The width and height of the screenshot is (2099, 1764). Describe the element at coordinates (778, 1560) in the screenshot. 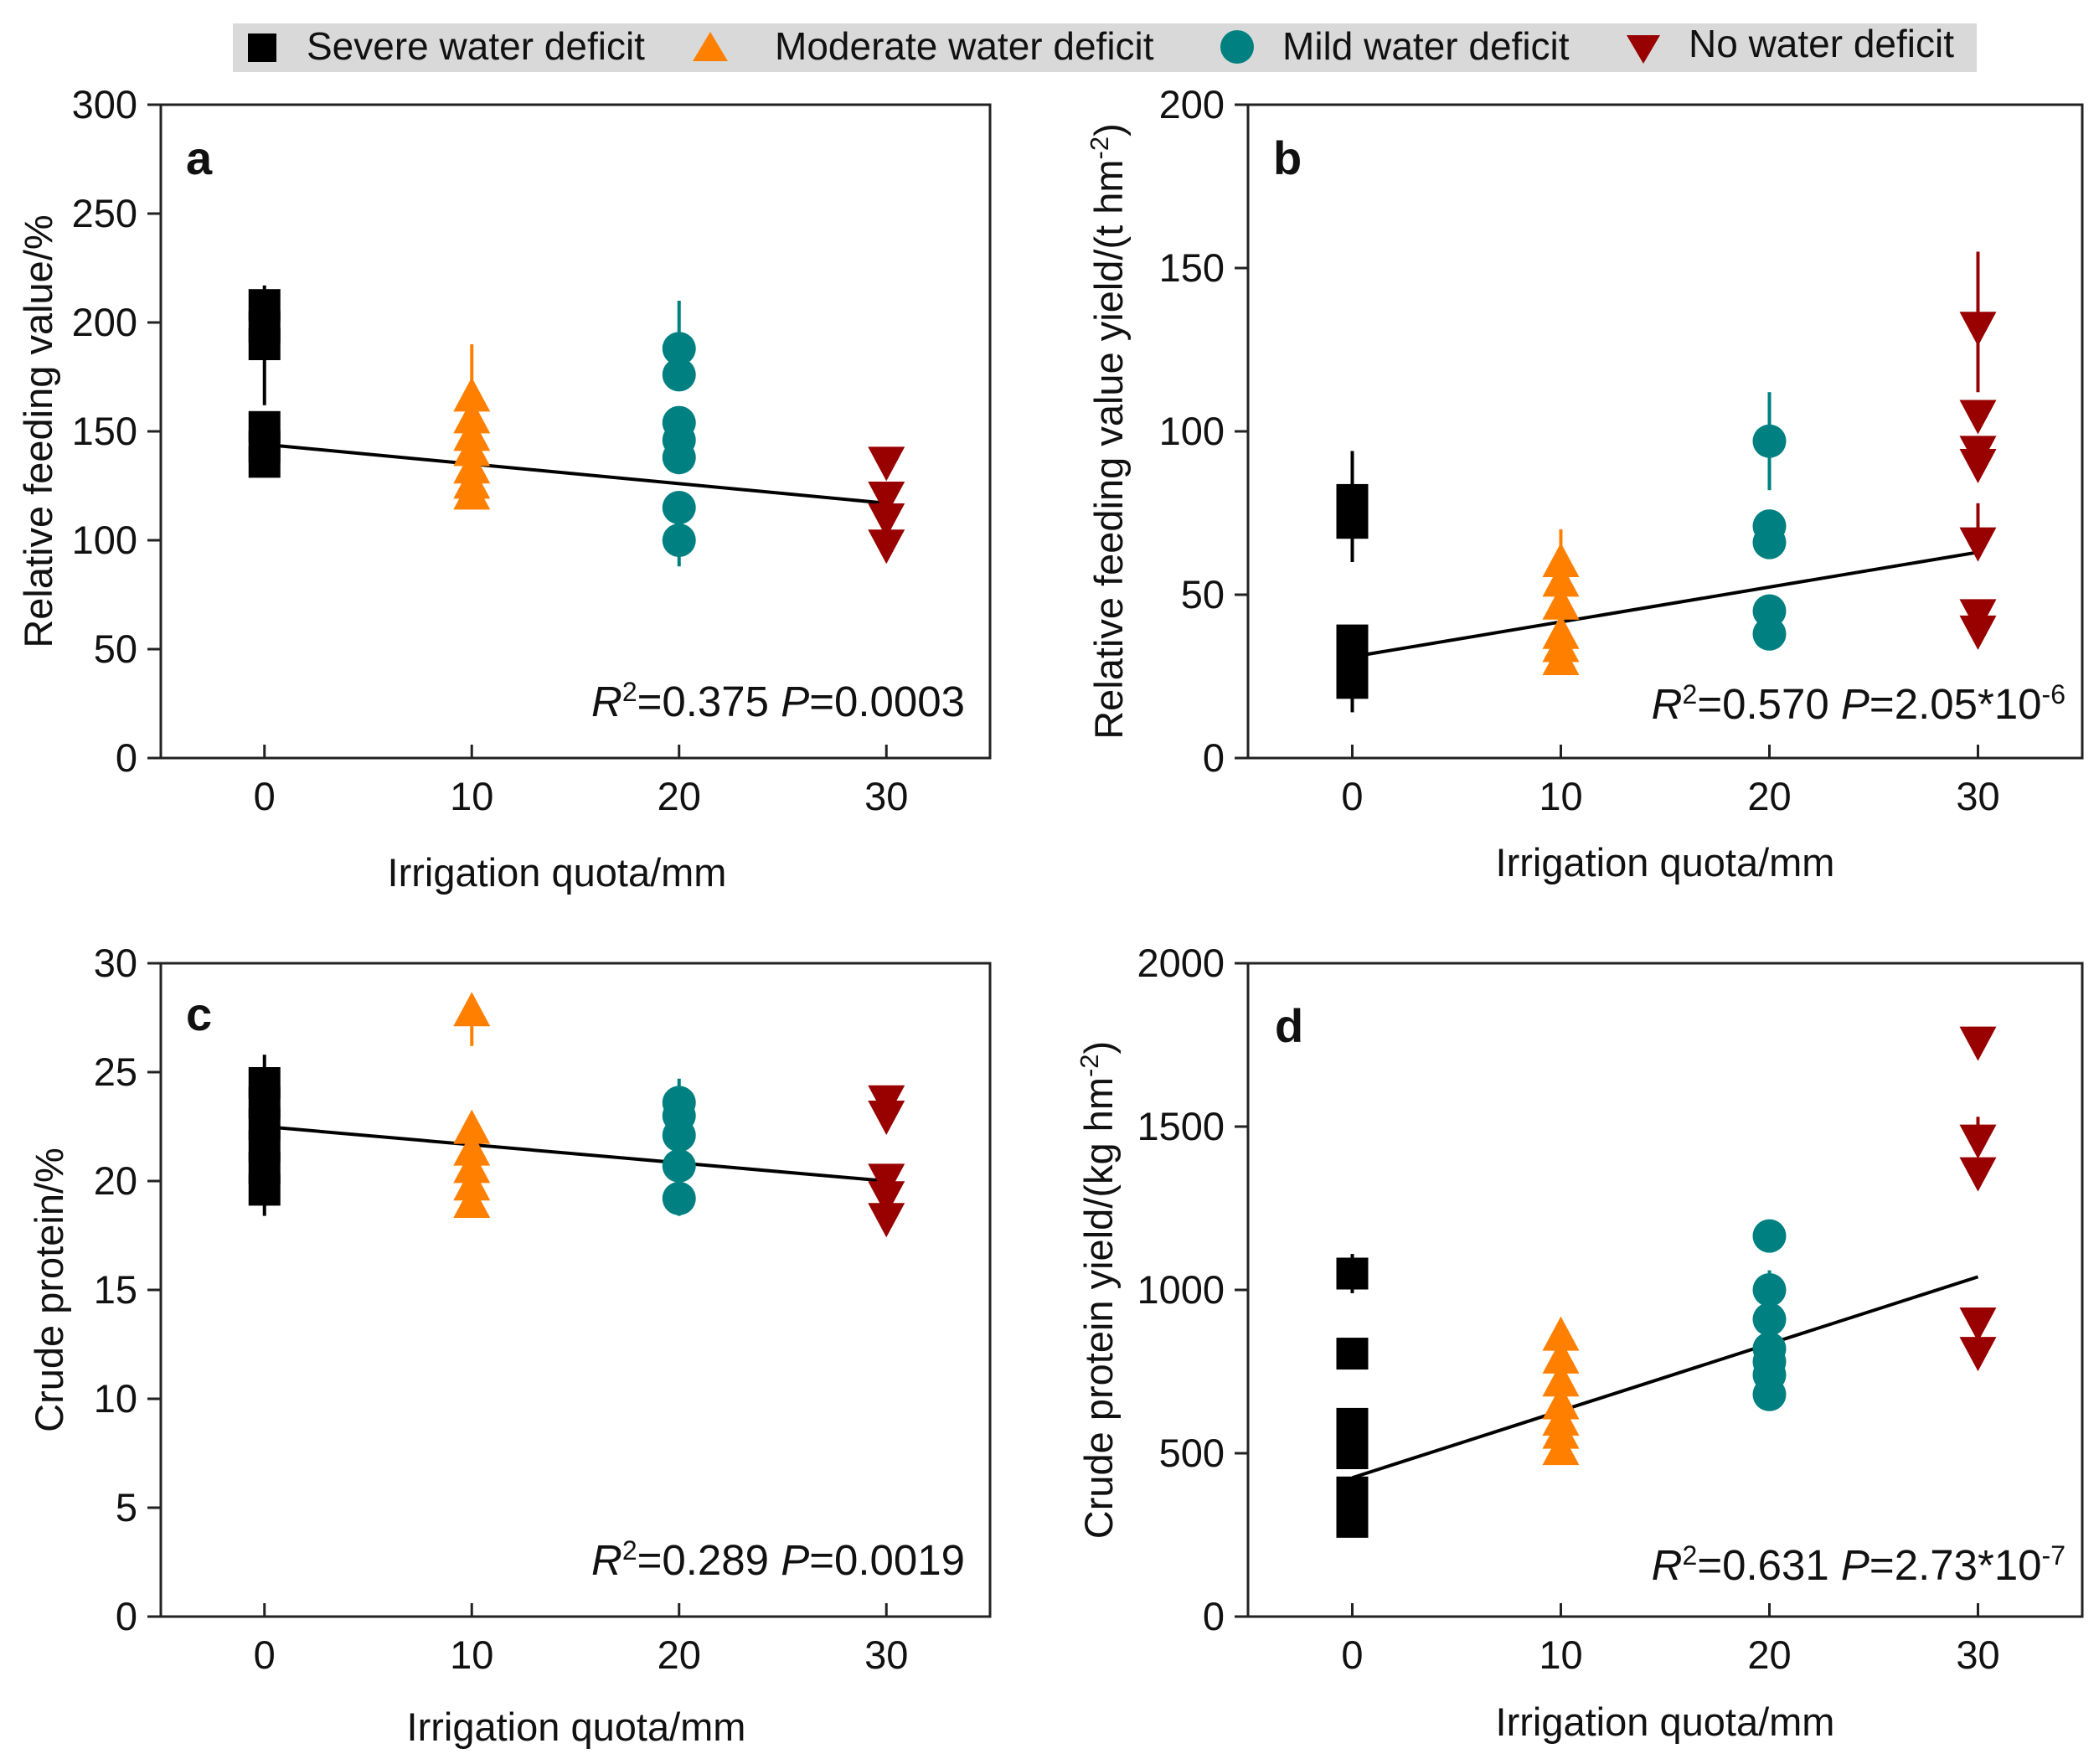

I see `stats-annotation: R2=0.289 P=0.0019` at that location.